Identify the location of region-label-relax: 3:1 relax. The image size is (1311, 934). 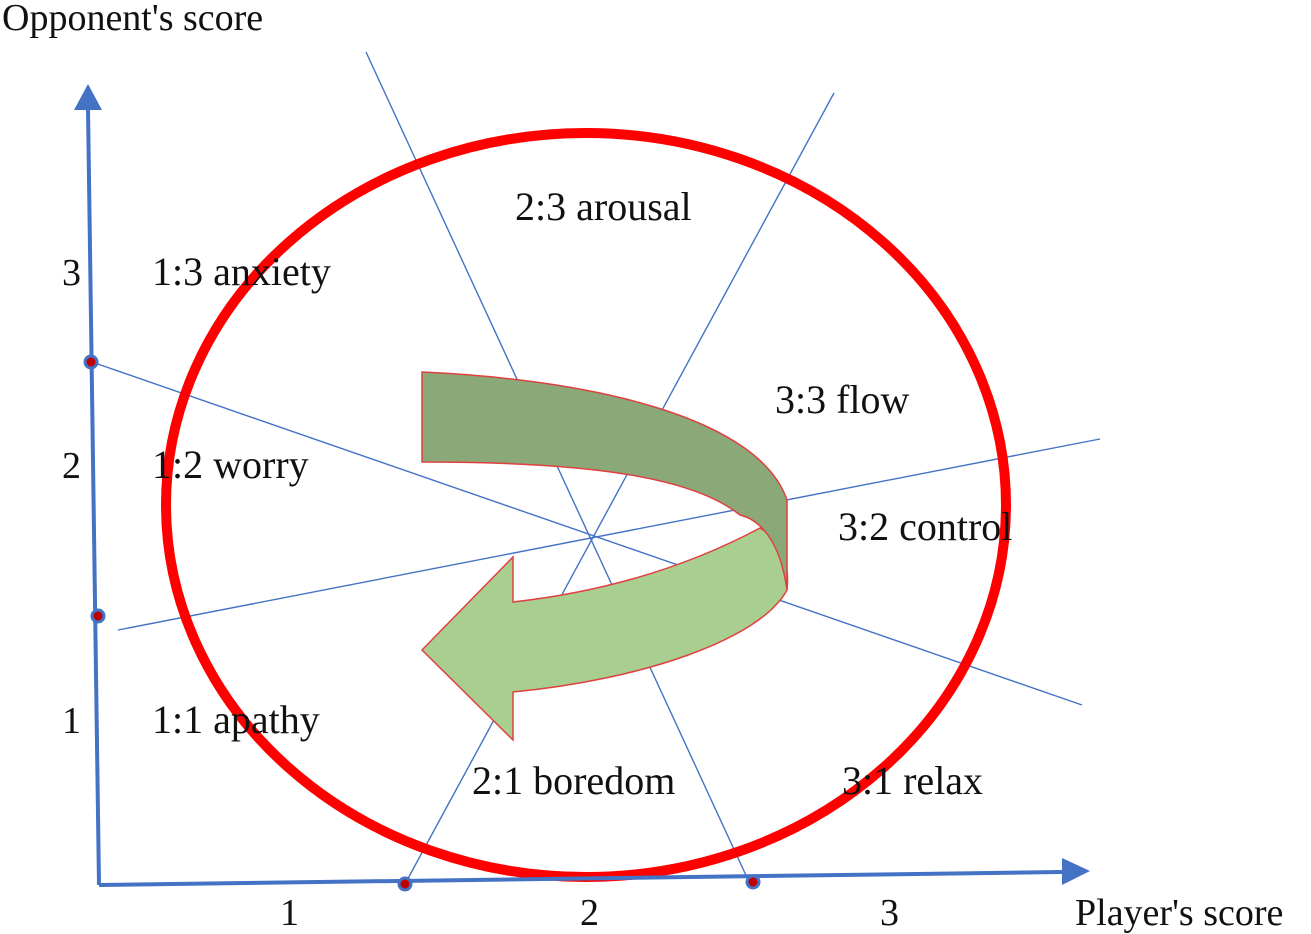
(912, 780).